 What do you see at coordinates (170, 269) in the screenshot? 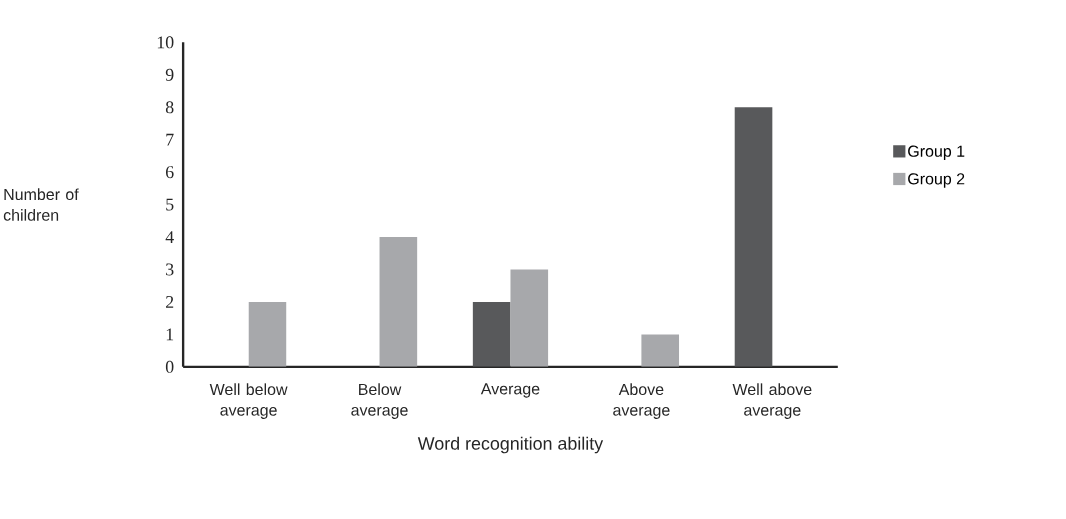
I see `y-tick-label: 3` at bounding box center [170, 269].